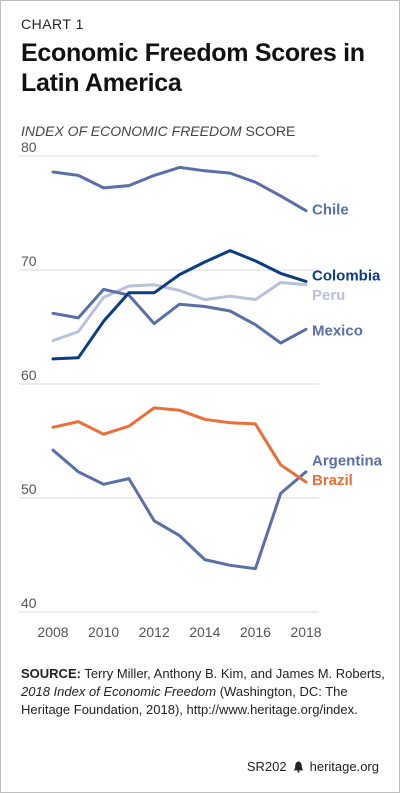 The image size is (400, 793). What do you see at coordinates (330, 210) in the screenshot?
I see `series-label-chile: Chile` at bounding box center [330, 210].